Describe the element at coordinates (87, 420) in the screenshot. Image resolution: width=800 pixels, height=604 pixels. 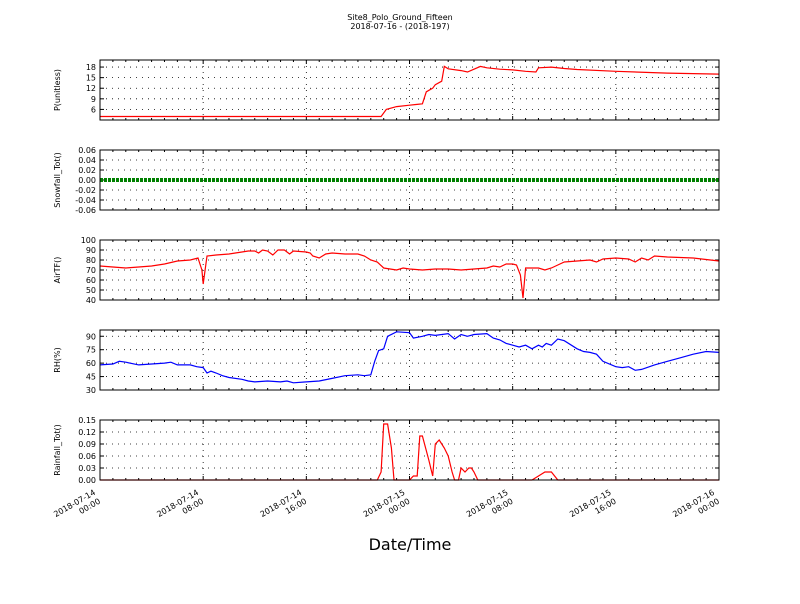
I see `y-tick-label: 0.15` at that location.